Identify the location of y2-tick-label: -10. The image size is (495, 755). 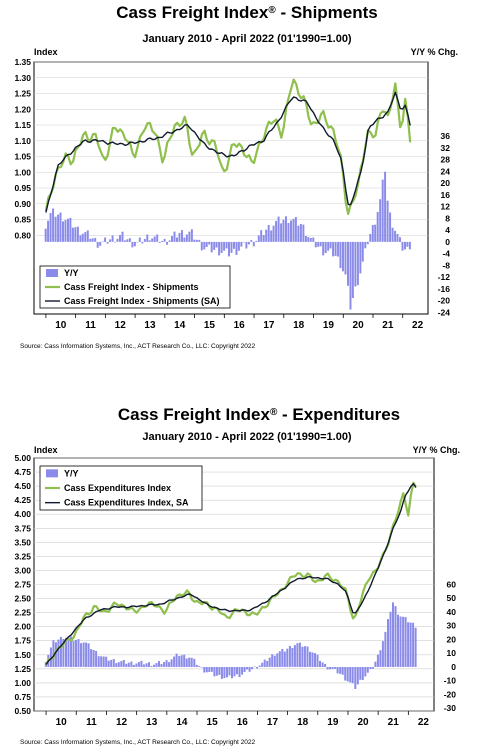
(450, 681).